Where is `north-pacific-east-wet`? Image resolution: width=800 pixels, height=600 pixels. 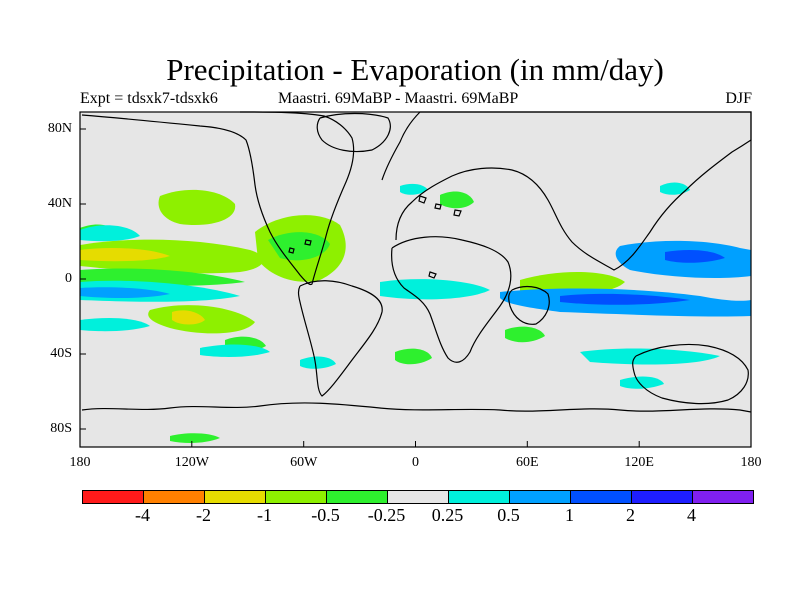 north-pacific-east-wet is located at coordinates (675, 188).